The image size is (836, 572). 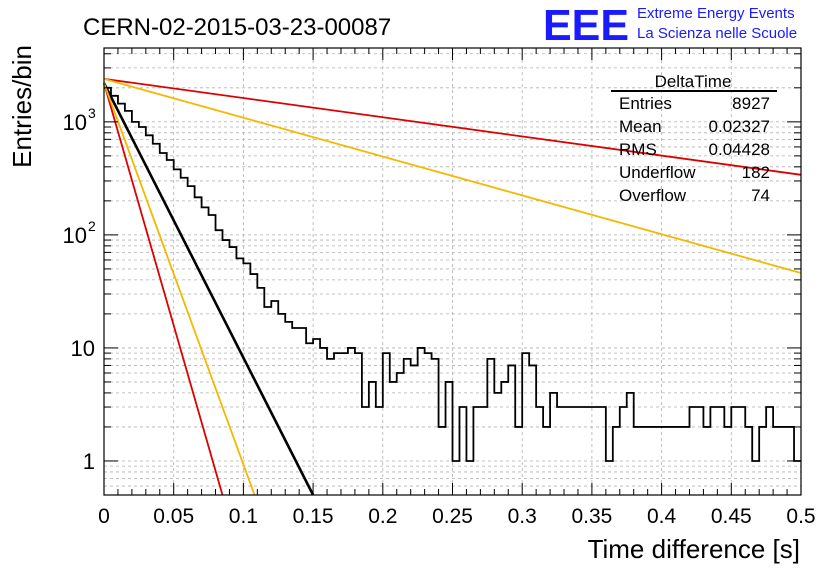 What do you see at coordinates (751, 103) in the screenshot?
I see `stats-value: 8927` at bounding box center [751, 103].